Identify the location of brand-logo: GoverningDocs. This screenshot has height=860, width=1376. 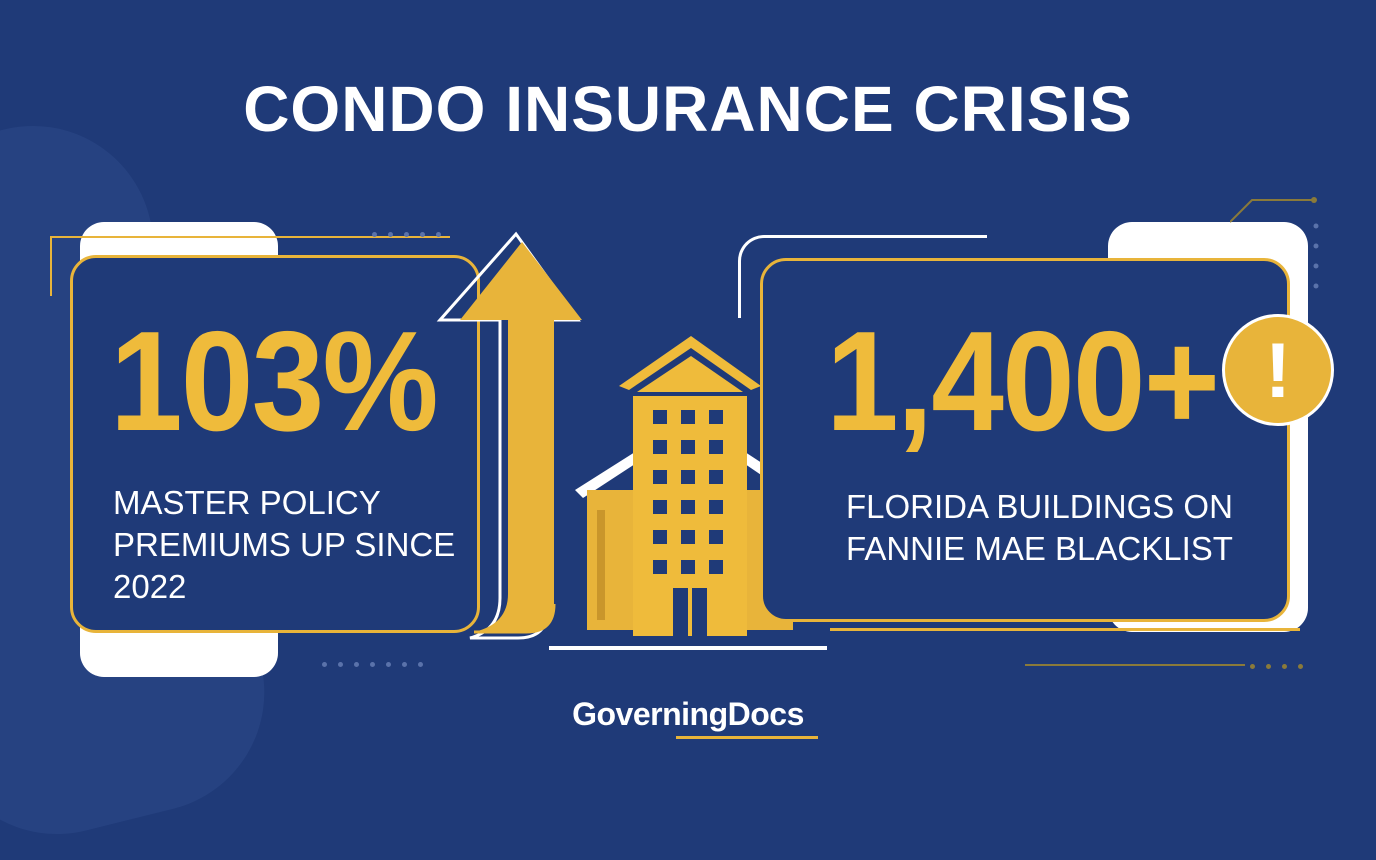
(688, 714).